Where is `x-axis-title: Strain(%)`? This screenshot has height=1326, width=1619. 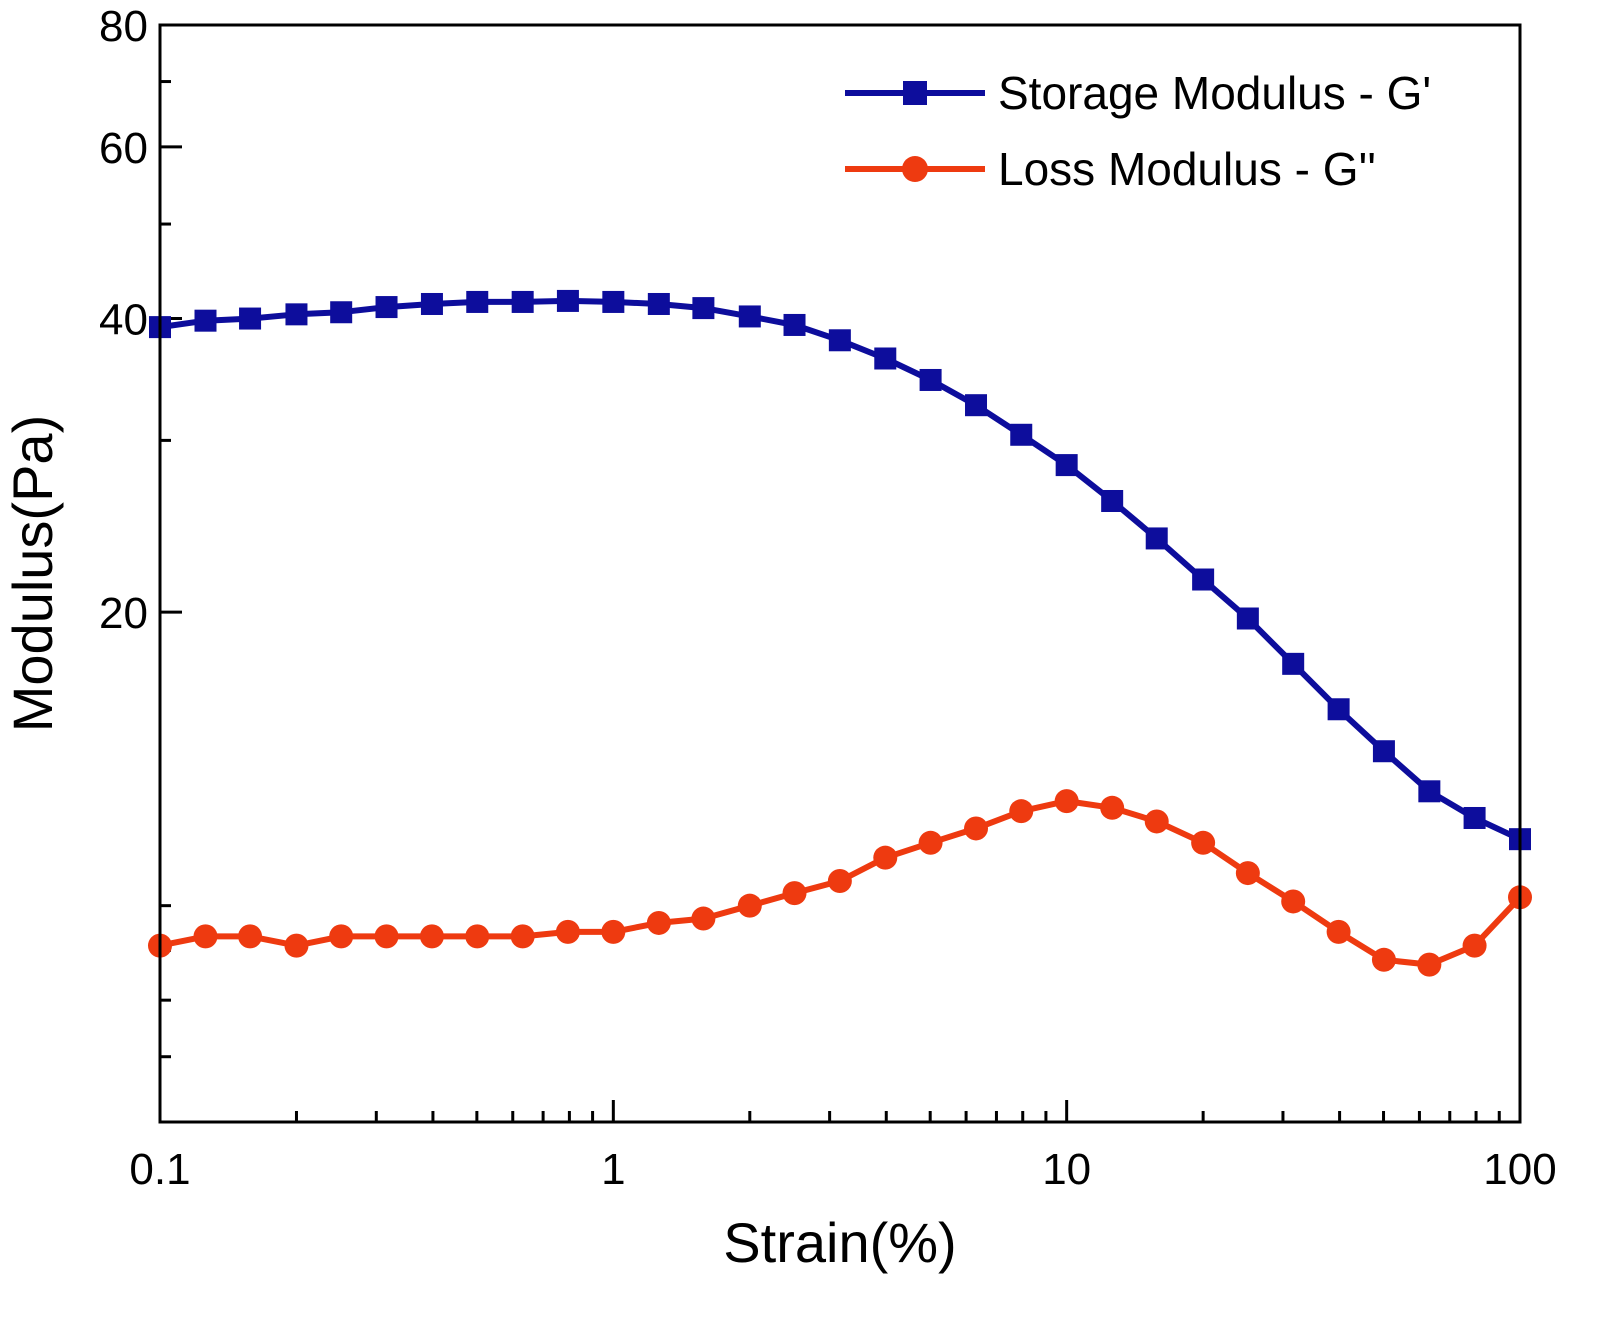
x-axis-title: Strain(%) is located at coordinates (839, 1242).